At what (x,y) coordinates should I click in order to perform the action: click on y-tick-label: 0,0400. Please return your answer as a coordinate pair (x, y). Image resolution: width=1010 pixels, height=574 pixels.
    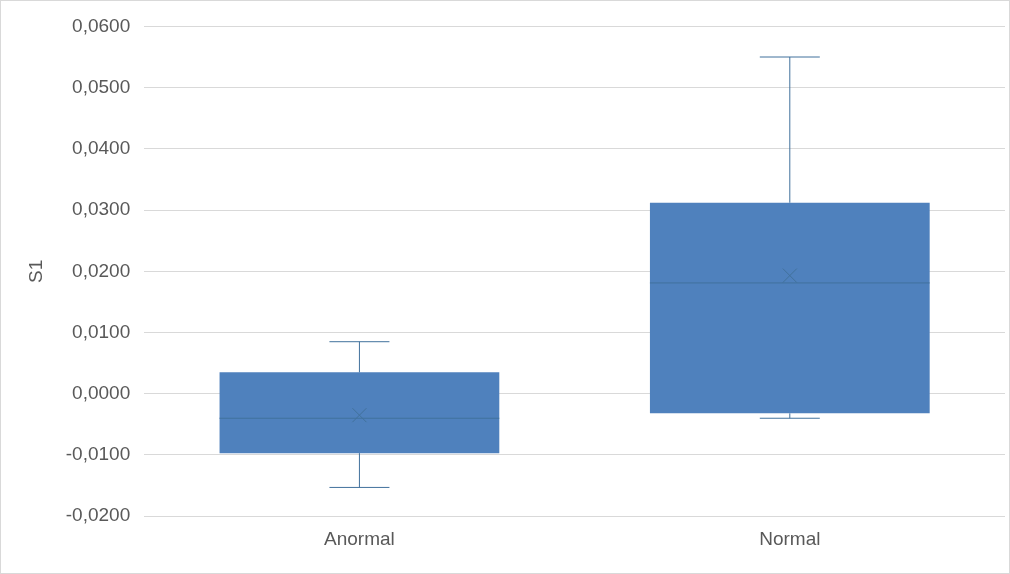
    Looking at the image, I should click on (101, 148).